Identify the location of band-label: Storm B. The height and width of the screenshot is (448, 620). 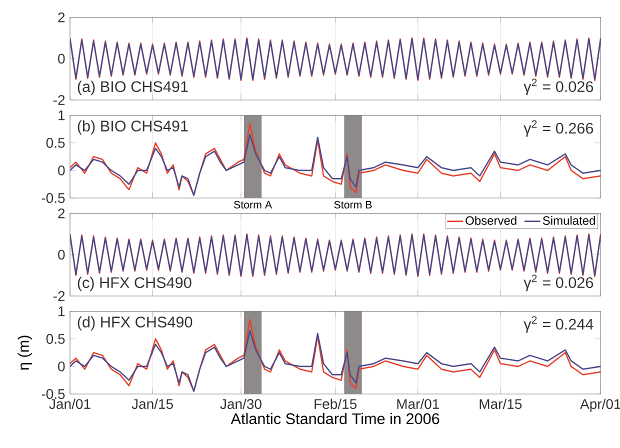
(353, 204).